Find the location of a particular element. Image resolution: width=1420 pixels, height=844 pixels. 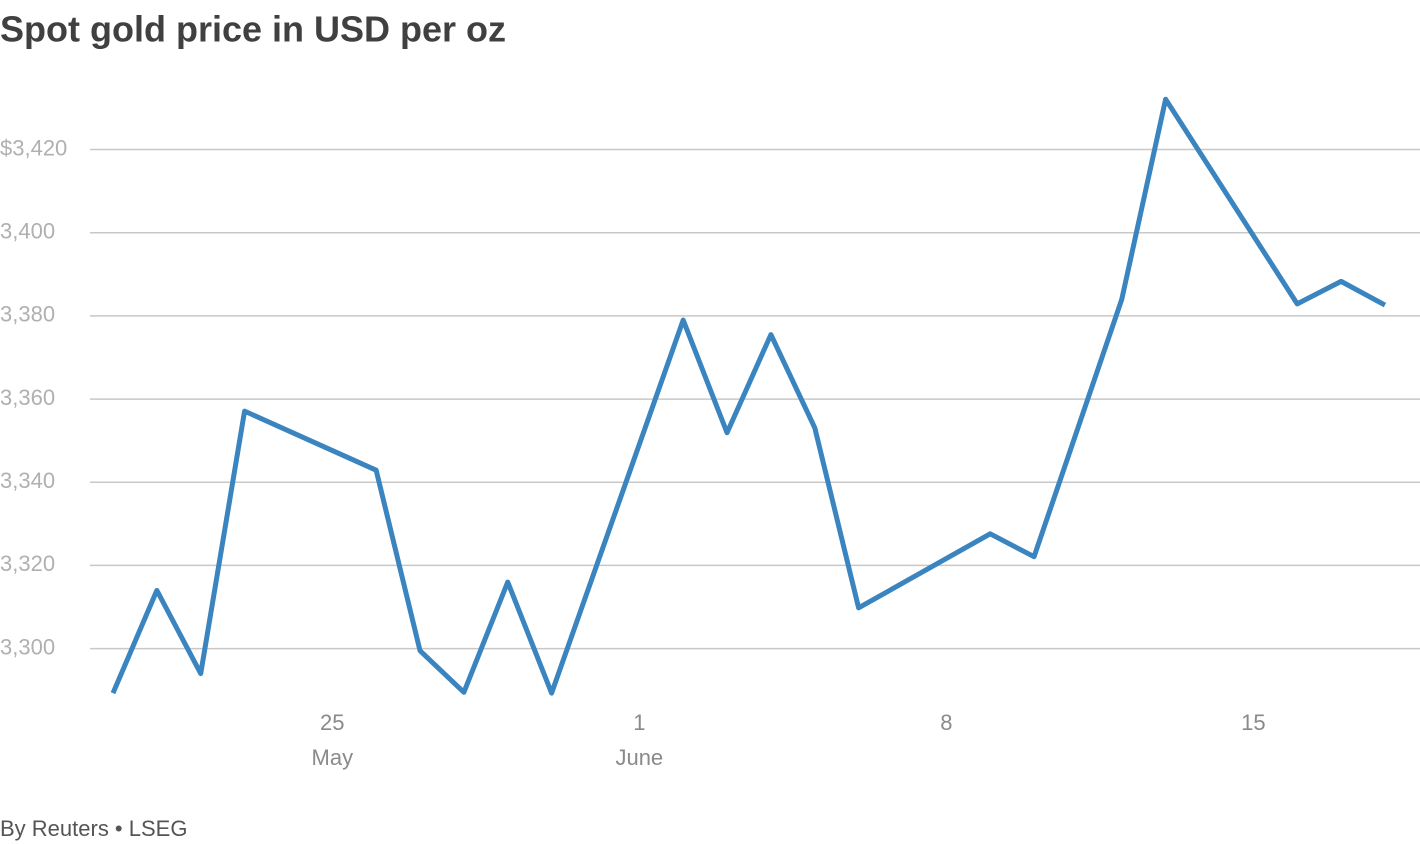

y-tick-label: $3,420 is located at coordinates (33, 147).